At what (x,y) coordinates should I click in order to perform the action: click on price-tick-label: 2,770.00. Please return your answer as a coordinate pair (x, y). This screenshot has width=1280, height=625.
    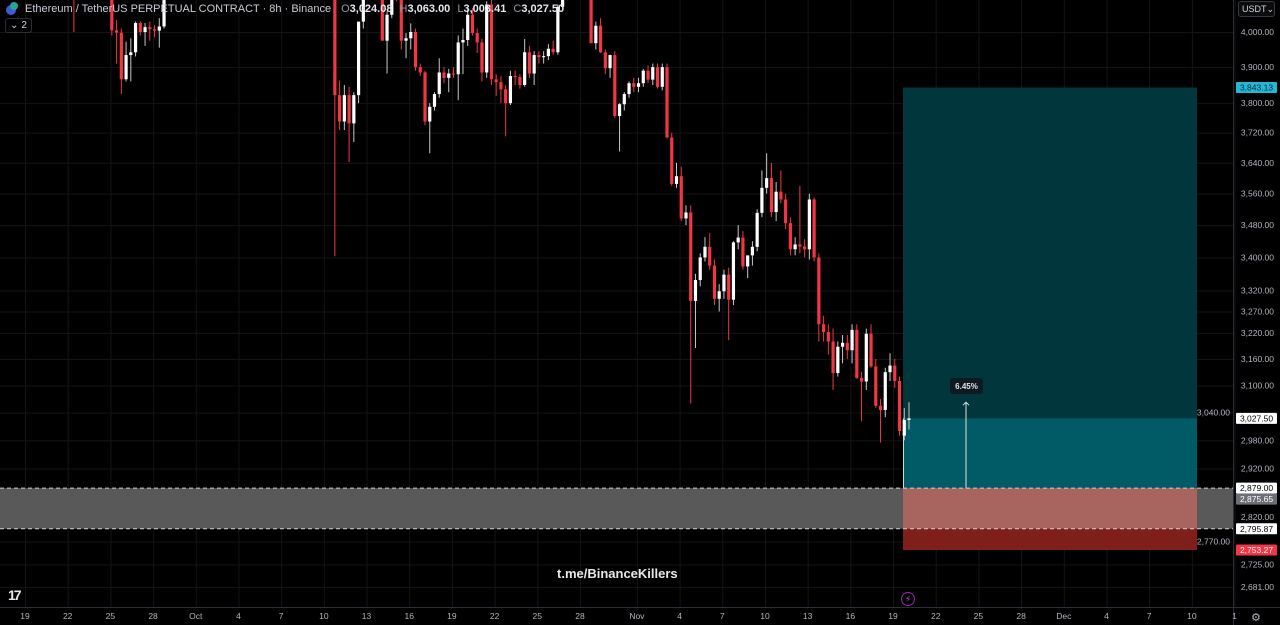
    Looking at the image, I should click on (1213, 542).